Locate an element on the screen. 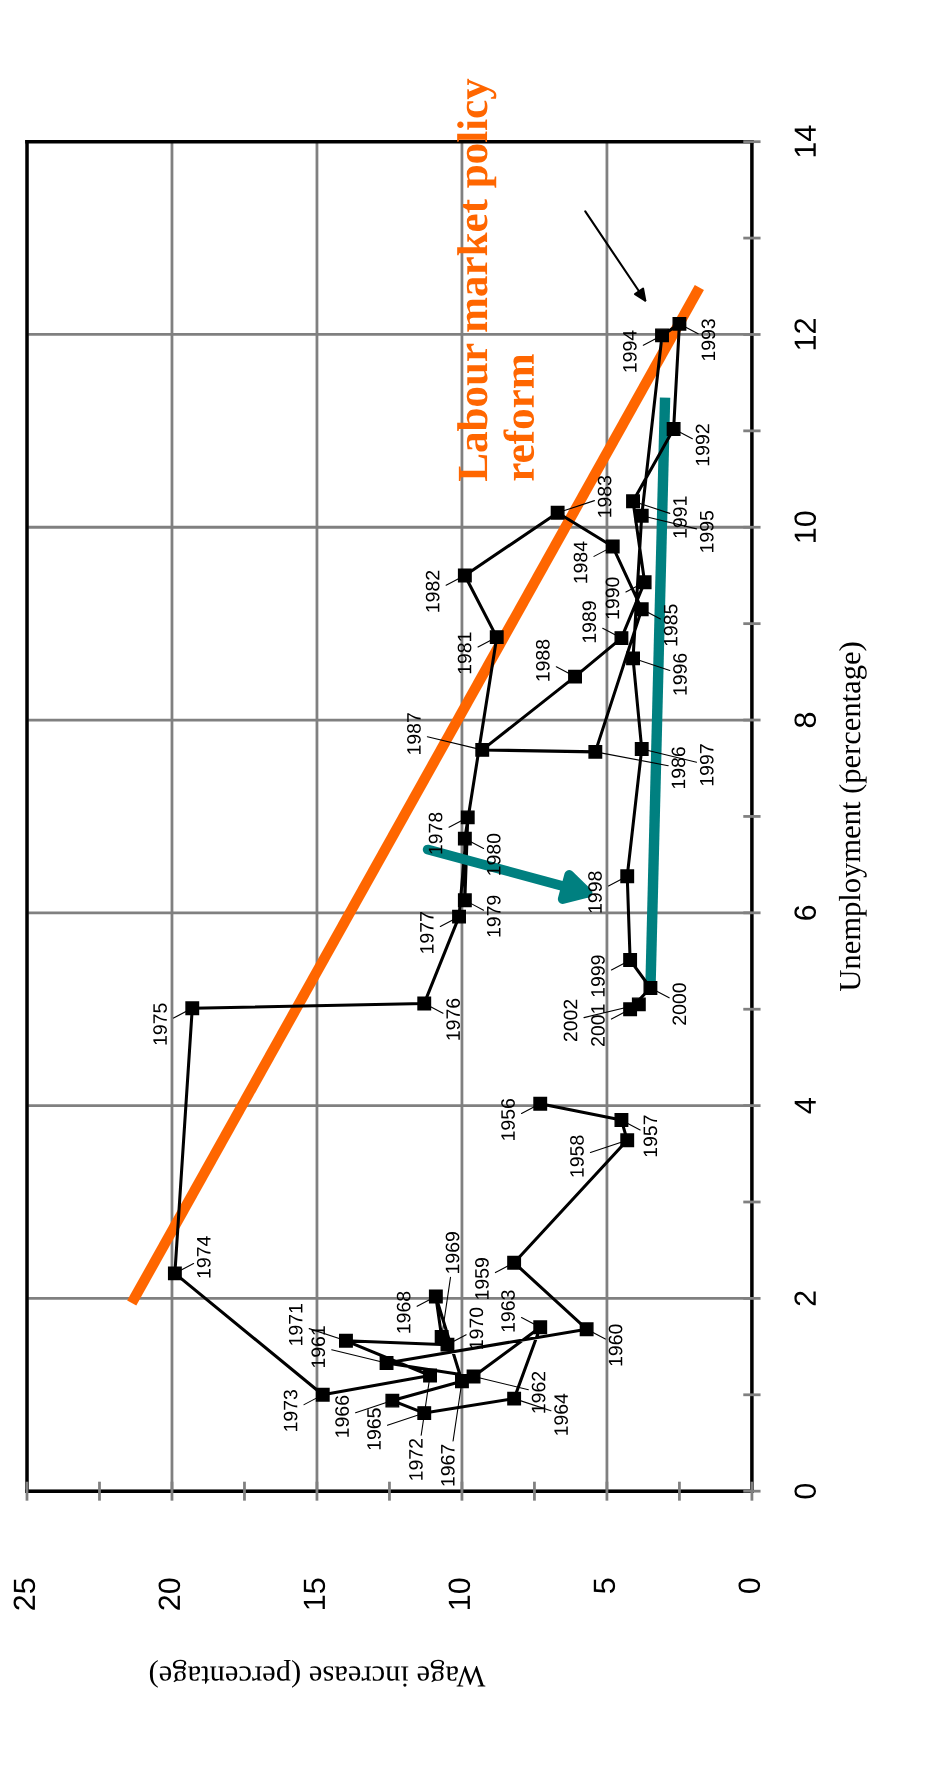 The height and width of the screenshot is (1771, 947). annotation: 1960 is located at coordinates (615, 1345).